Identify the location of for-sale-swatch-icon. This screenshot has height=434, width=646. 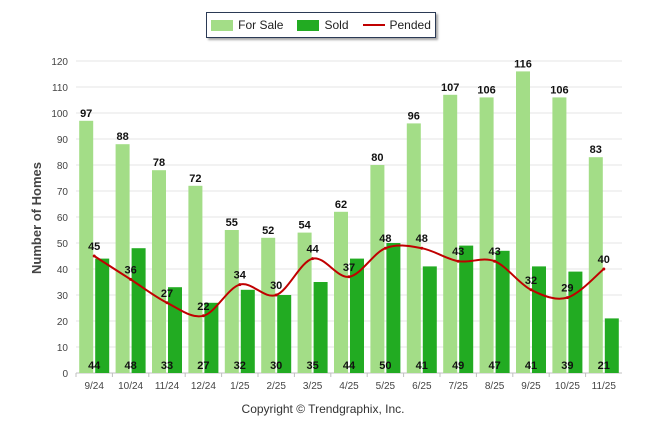
(222, 25).